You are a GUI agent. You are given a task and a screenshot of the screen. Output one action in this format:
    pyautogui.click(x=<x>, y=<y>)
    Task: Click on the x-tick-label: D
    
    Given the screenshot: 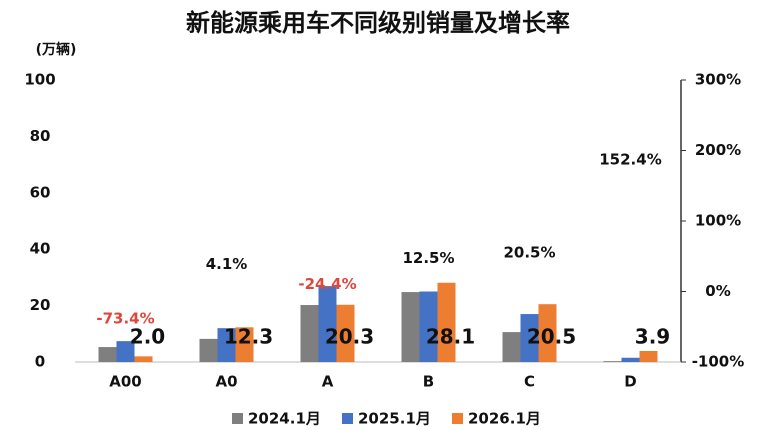 What is the action you would take?
    pyautogui.click(x=630, y=382)
    